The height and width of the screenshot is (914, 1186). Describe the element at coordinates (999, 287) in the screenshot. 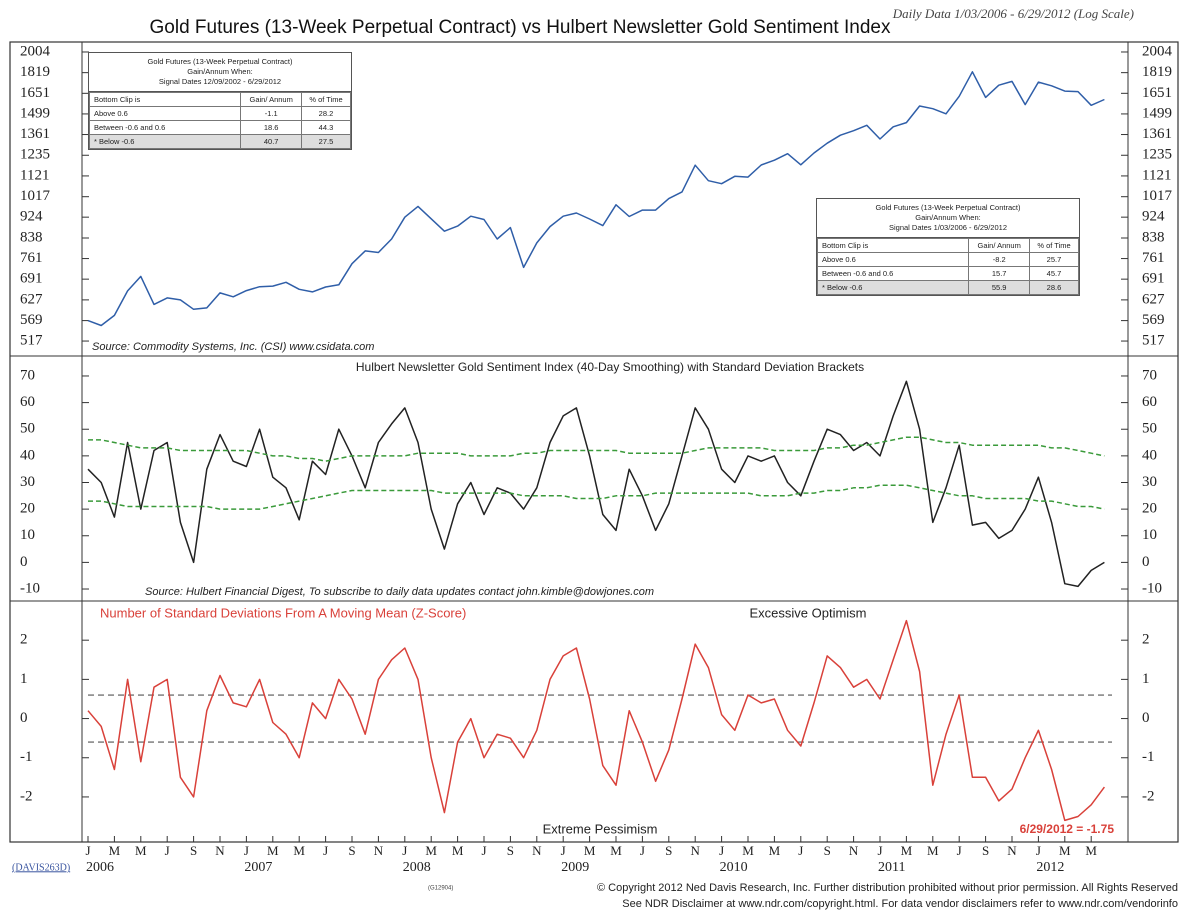

I see `table-cell: 55.9` at that location.